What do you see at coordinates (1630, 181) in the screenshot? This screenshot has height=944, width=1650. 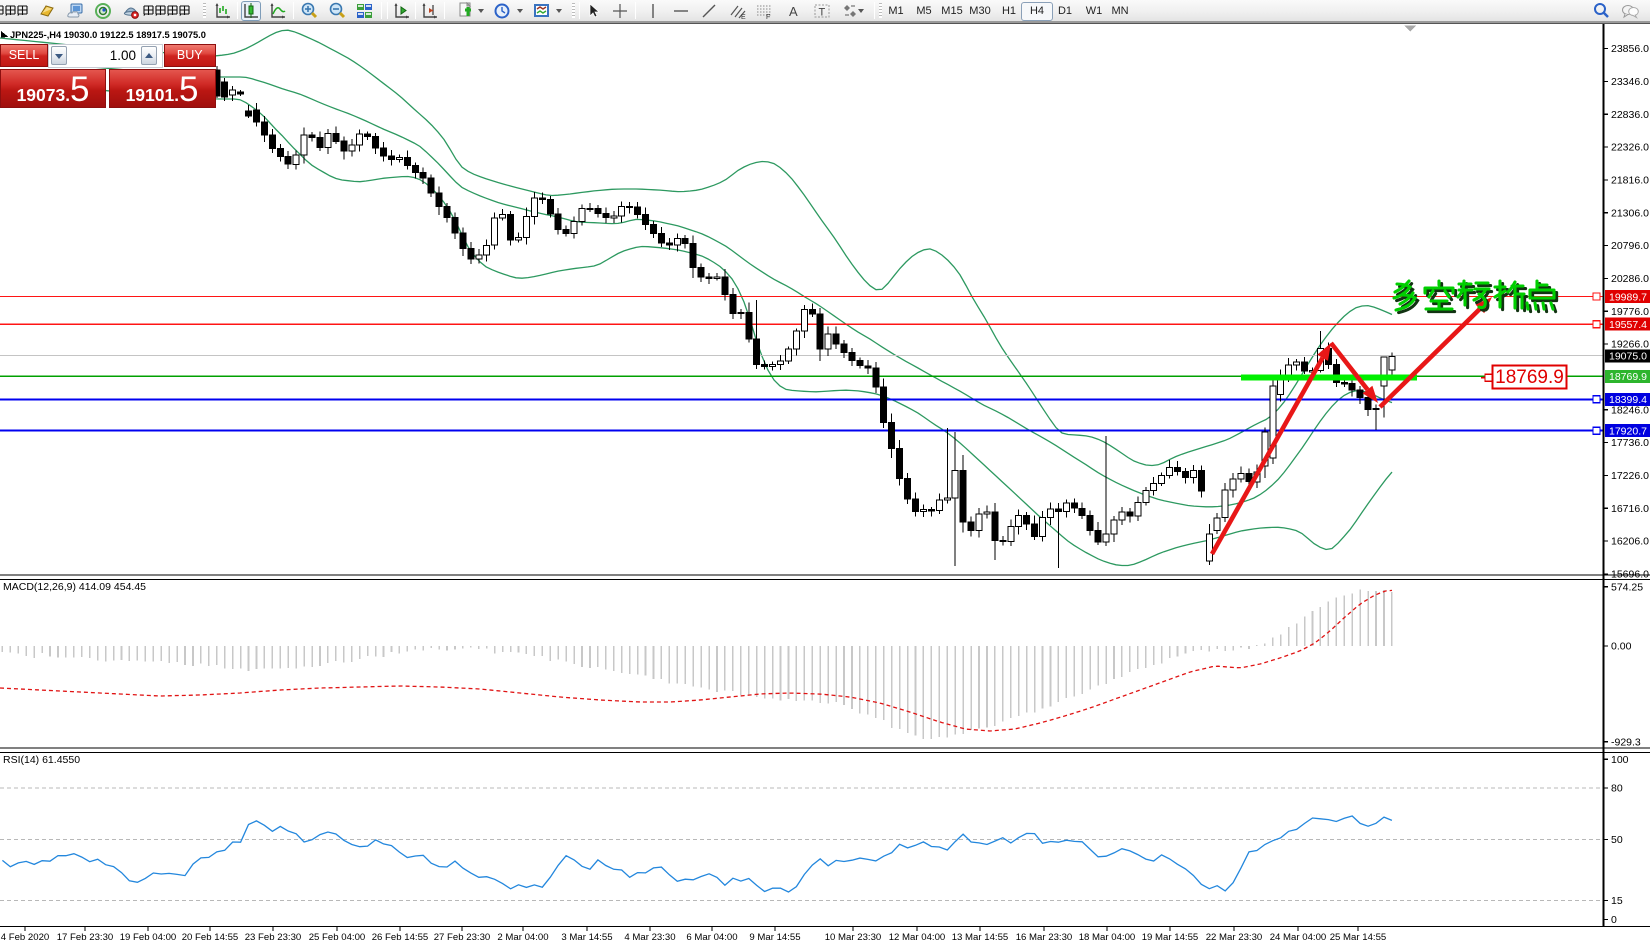 I see `svg-text: 21816.0` at bounding box center [1630, 181].